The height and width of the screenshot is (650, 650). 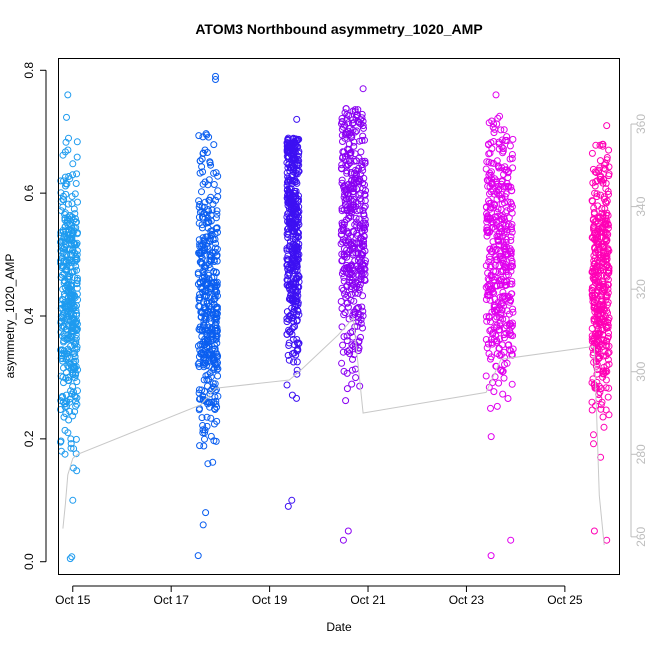 What do you see at coordinates (338, 29) in the screenshot?
I see `chart-title: ATOM3 Northbound asymmetry_1020_AMP` at bounding box center [338, 29].